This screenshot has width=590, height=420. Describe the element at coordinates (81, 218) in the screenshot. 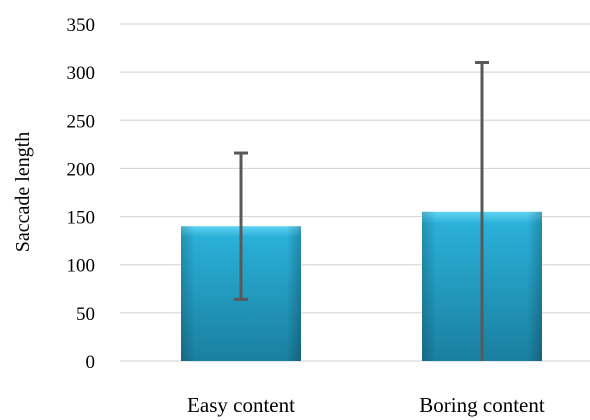

I see `y-tick-label: 150` at that location.